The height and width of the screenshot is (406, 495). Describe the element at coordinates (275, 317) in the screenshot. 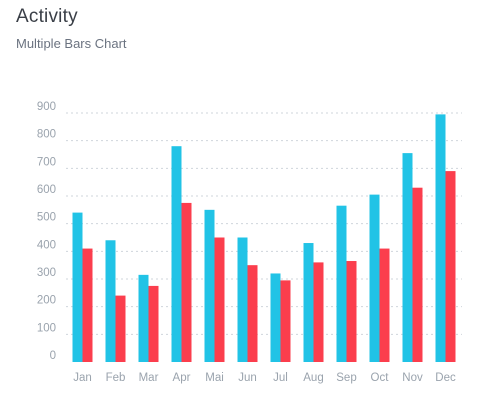

I see `bar-series-1-jul` at that location.